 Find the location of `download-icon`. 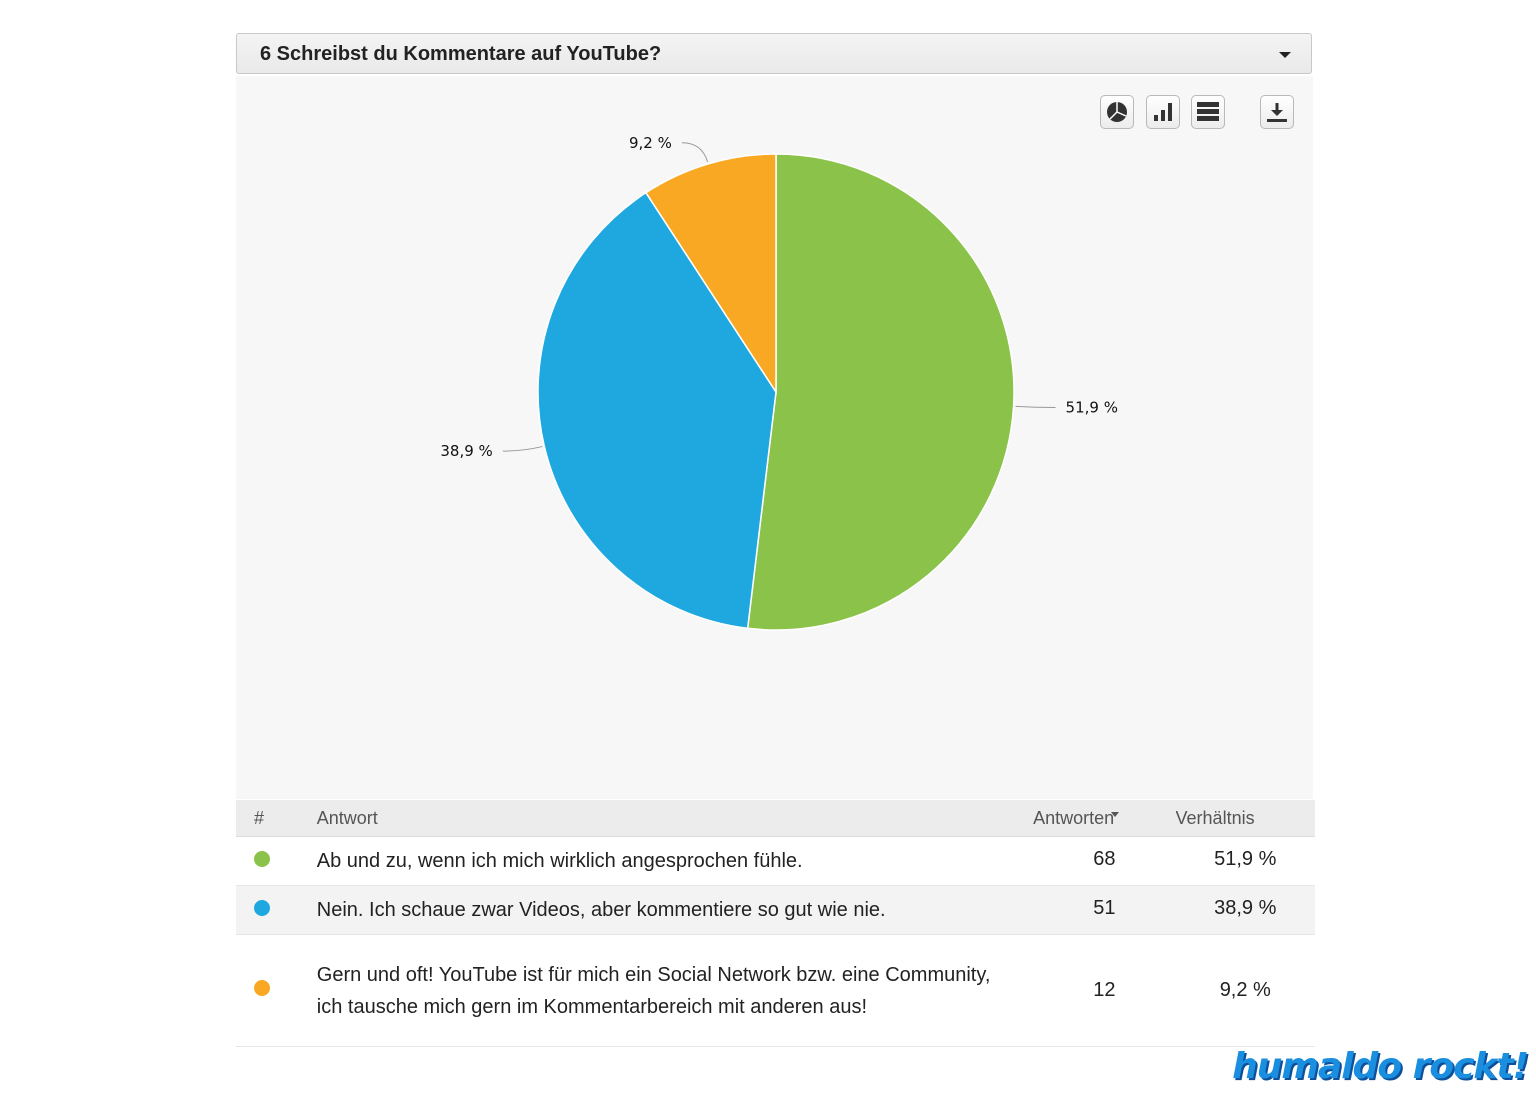

download-icon is located at coordinates (1277, 112).